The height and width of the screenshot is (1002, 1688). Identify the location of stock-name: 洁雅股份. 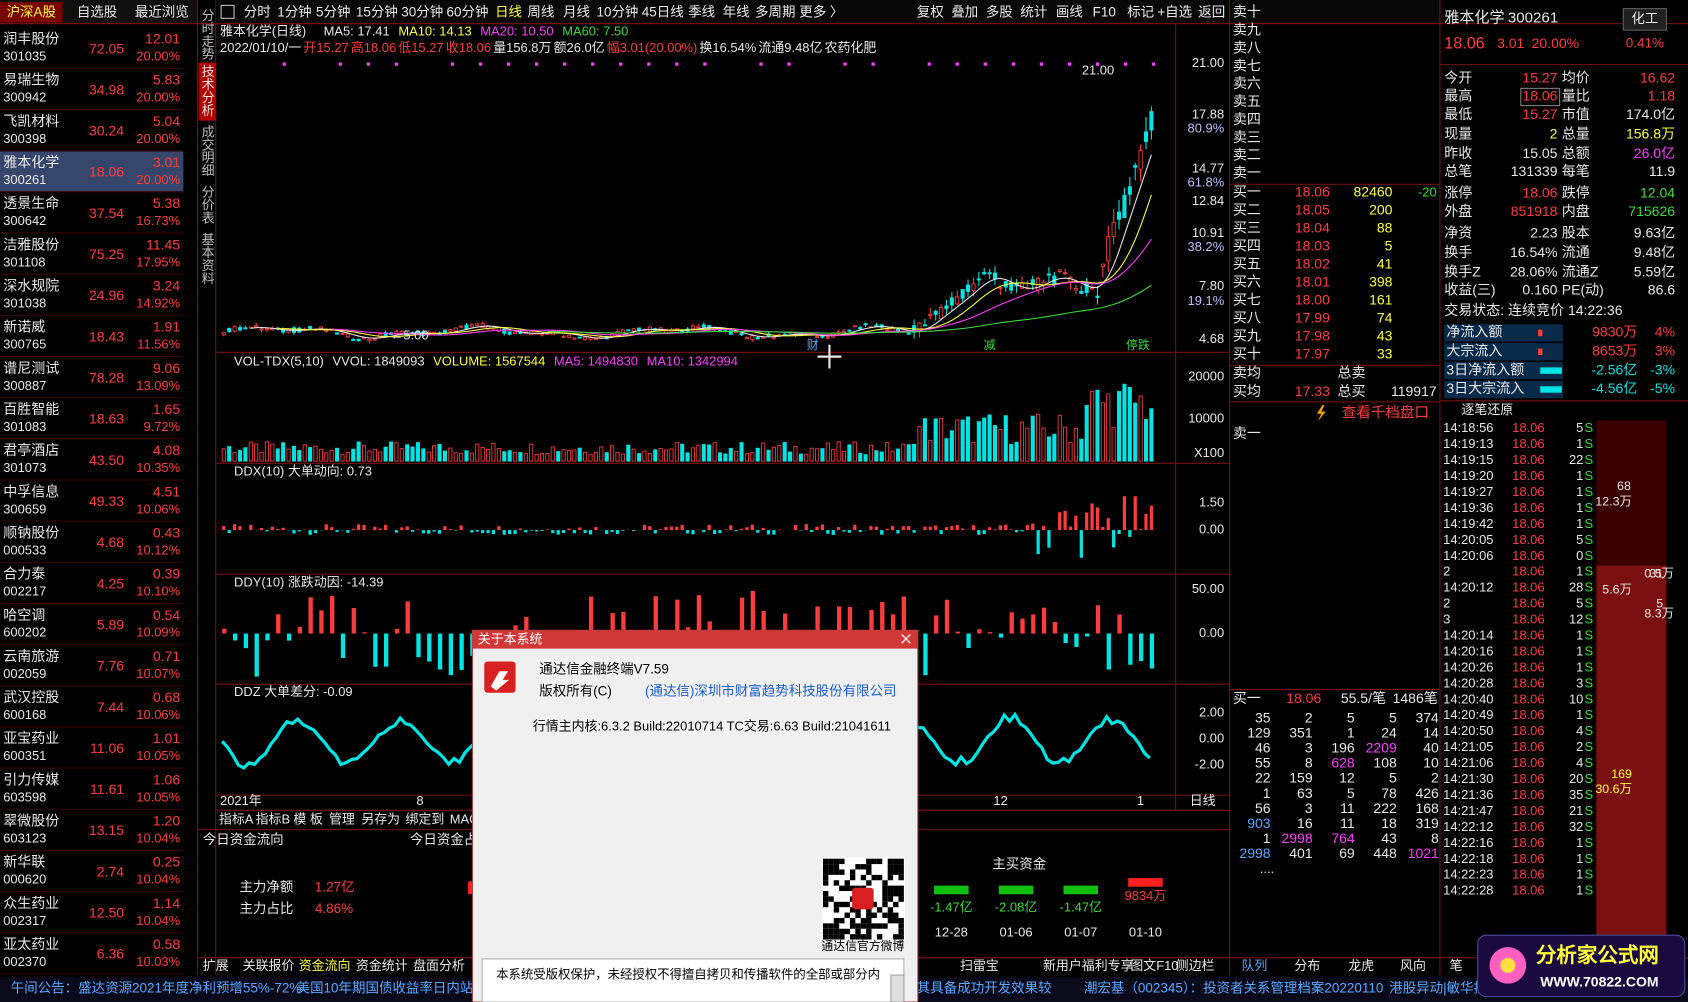
(31, 244).